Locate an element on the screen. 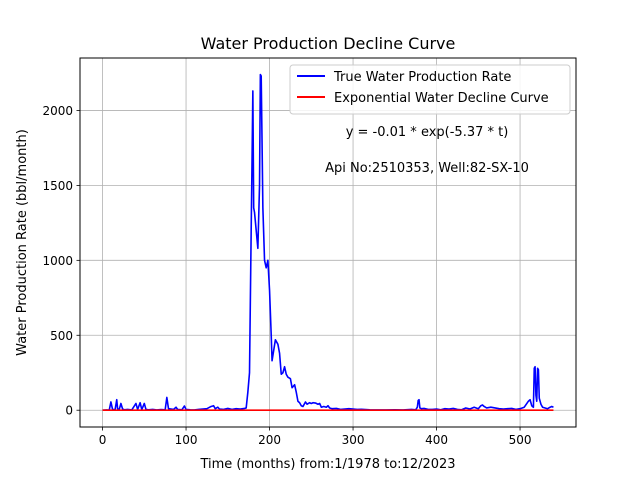 This screenshot has height=480, width=640. x-tick-label: 500 is located at coordinates (520, 440).